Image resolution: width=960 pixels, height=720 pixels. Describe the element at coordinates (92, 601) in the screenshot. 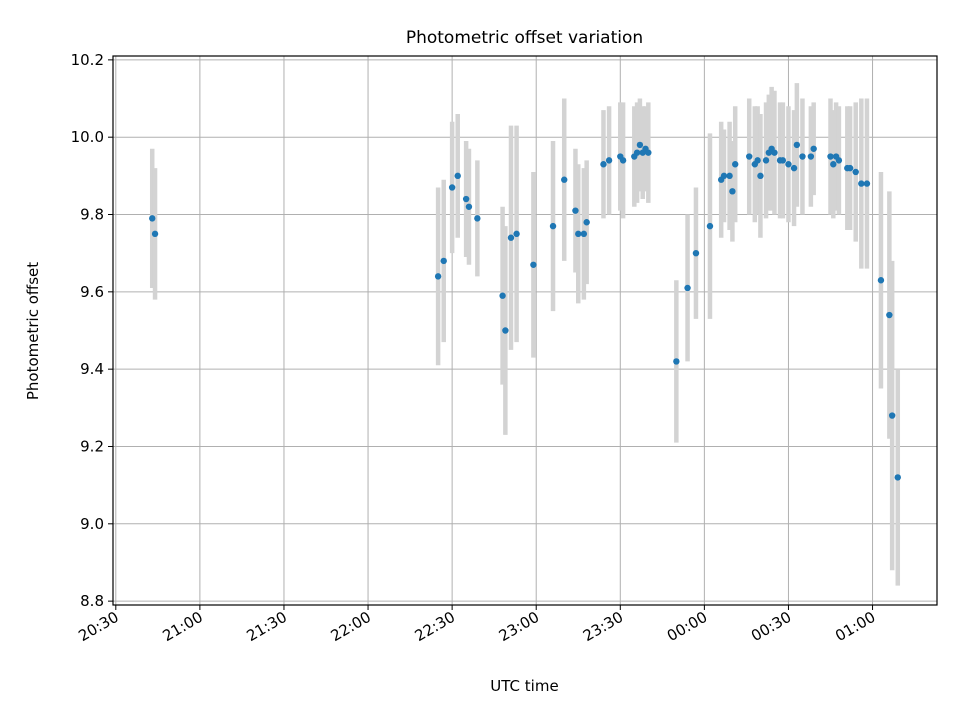

I see `y-tick-label: 8.8` at that location.